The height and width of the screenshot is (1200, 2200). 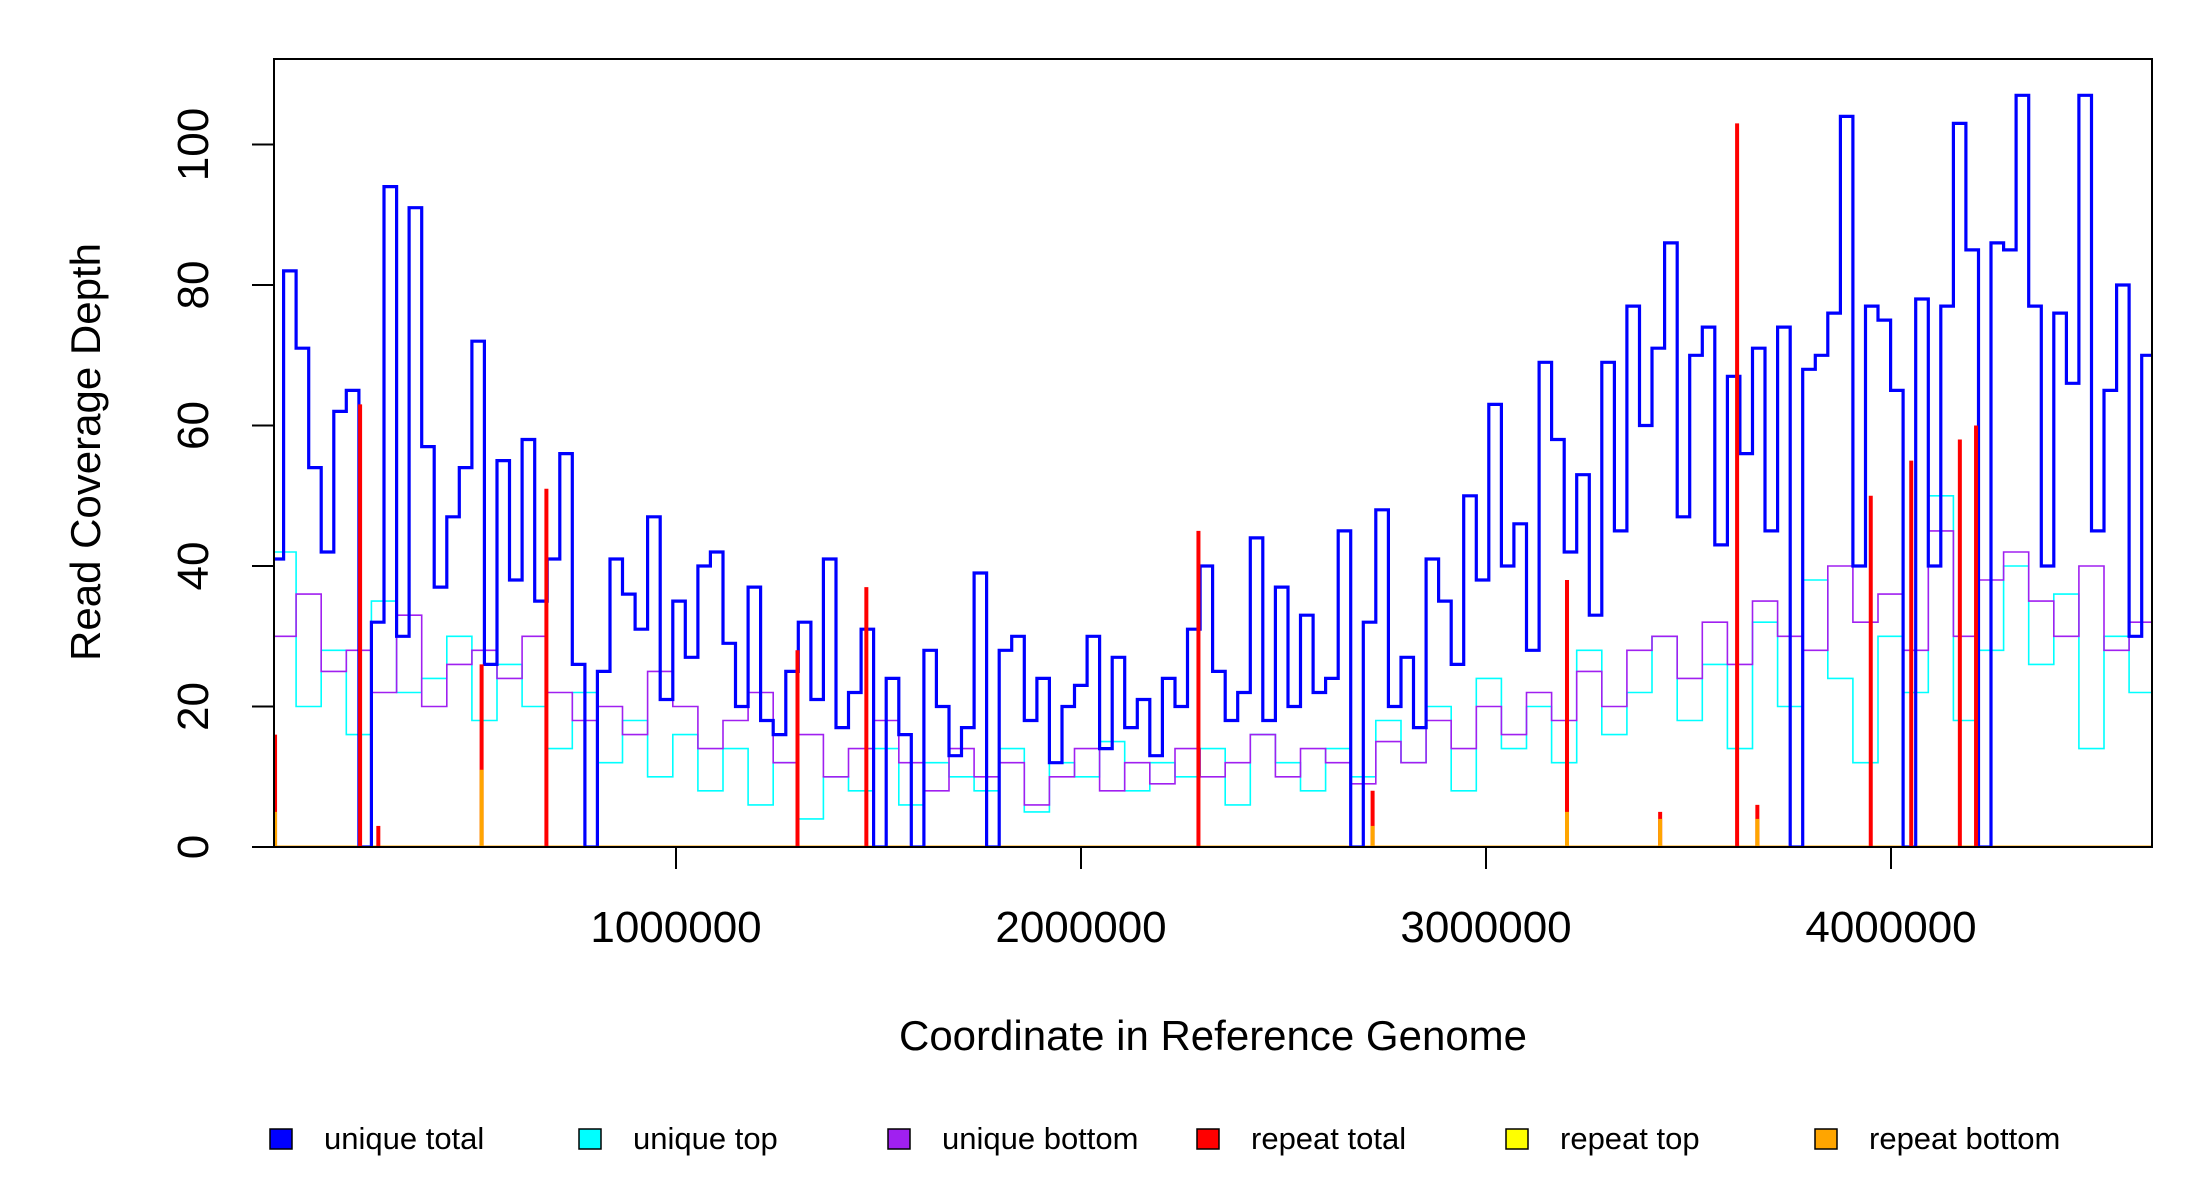 What do you see at coordinates (193, 144) in the screenshot?
I see `y-tick-label: 100` at bounding box center [193, 144].